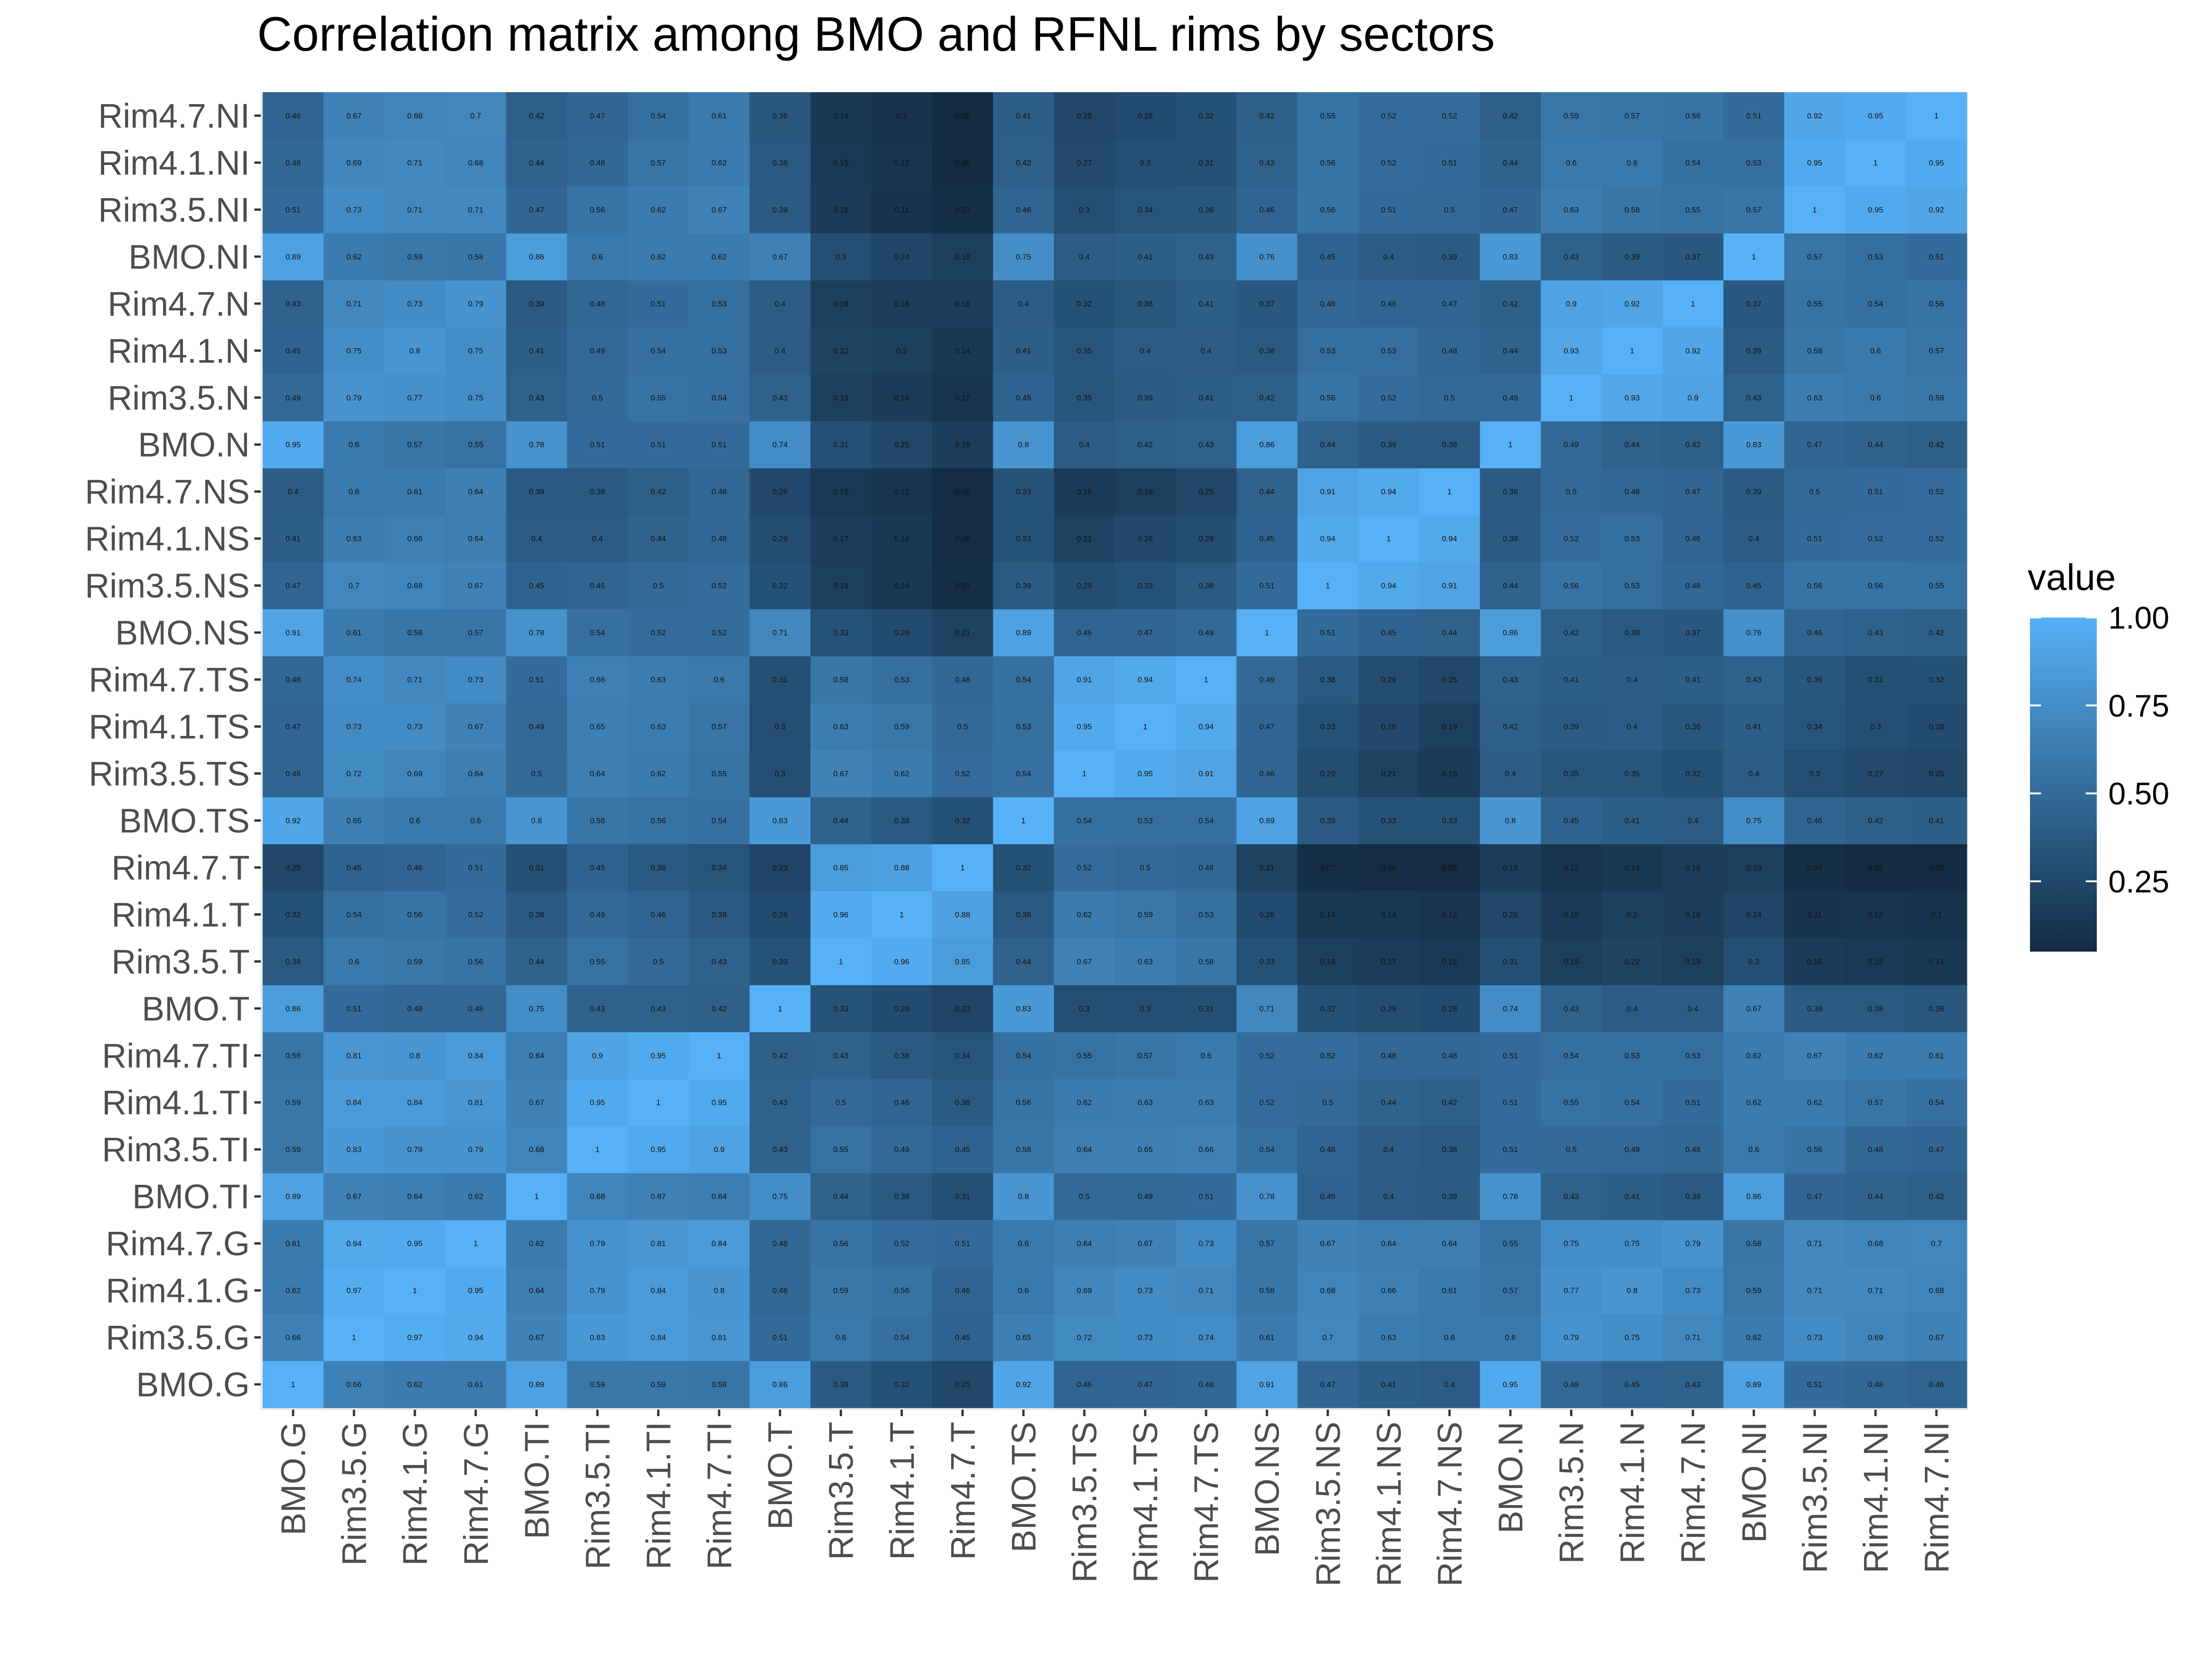 The width and height of the screenshot is (2212, 1659). What do you see at coordinates (1510, 1290) in the screenshot?
I see `cell-value-label: 0.57` at bounding box center [1510, 1290].